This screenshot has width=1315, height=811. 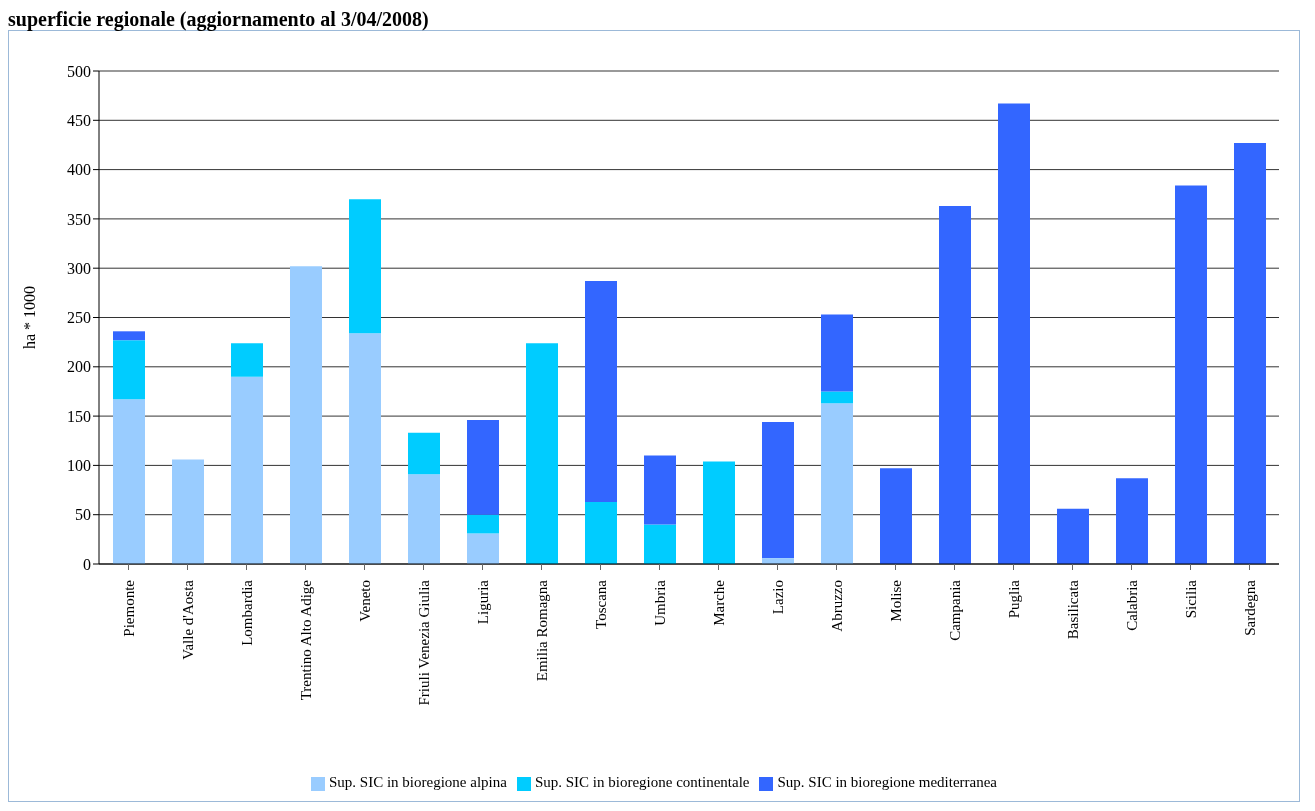 What do you see at coordinates (305, 640) in the screenshot?
I see `x-tick-label: Trentino Alto Adige` at bounding box center [305, 640].